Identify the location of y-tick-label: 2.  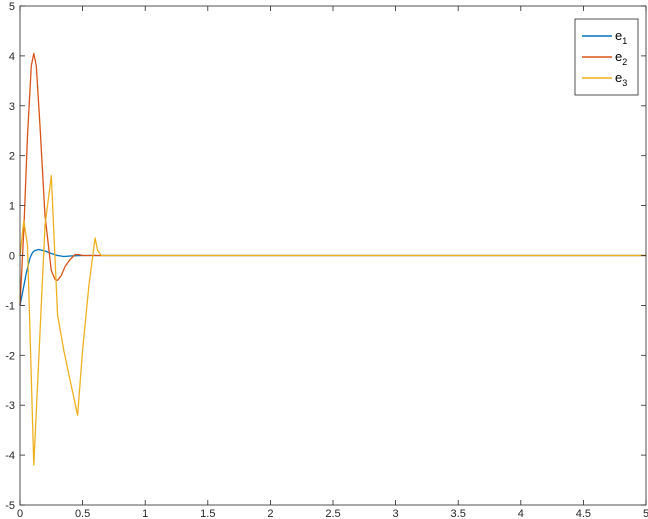
(12, 157).